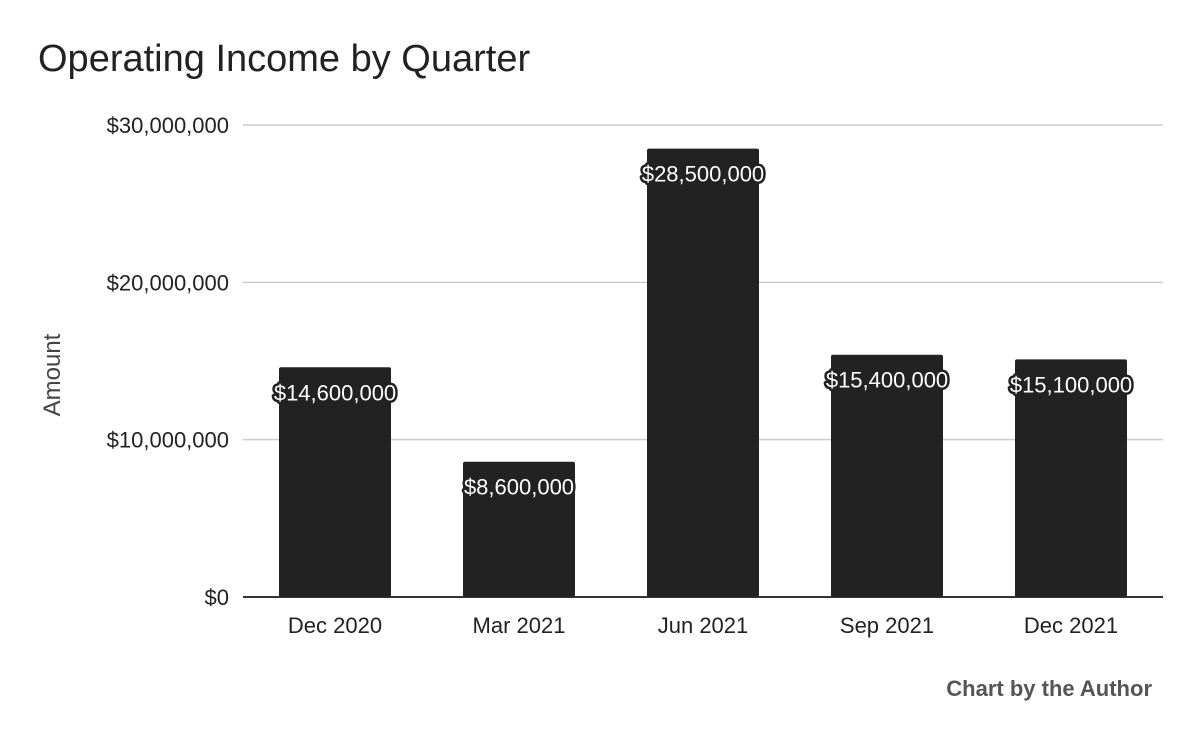 The width and height of the screenshot is (1200, 742). I want to click on data-label: $8,600,000, so click(519, 487).